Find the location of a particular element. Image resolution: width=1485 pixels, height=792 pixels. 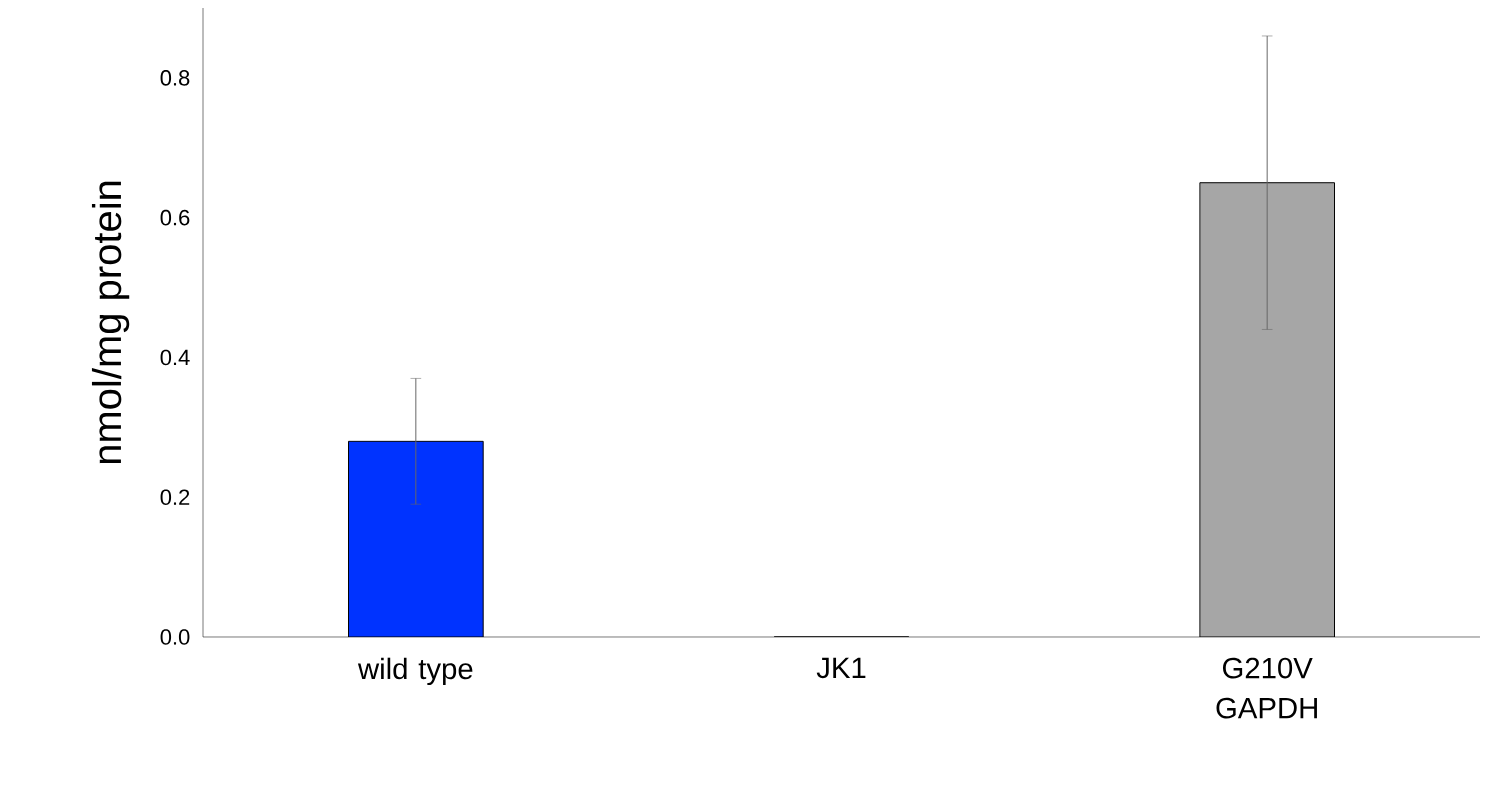

x-tick-label: wild type is located at coordinates (415, 671).